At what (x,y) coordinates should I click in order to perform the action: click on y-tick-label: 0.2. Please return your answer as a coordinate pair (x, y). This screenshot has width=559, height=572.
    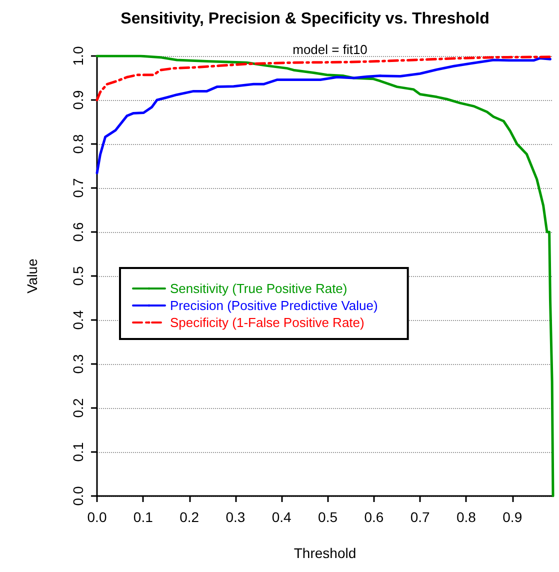
    Looking at the image, I should click on (78, 408).